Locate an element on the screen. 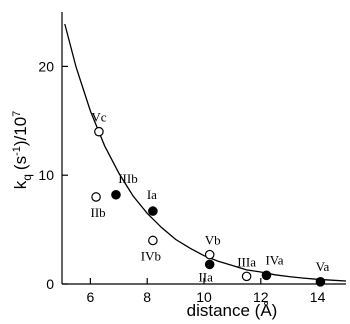 Image resolution: width=350 pixels, height=324 pixels. y-axis-title-sub: q is located at coordinates (27, 177).